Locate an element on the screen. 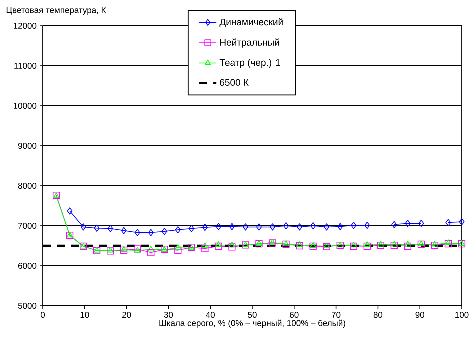 This screenshot has width=472, height=349. x-axis-title: Шкала серого, % (0% – черный, 100% – белый) is located at coordinates (253, 324).